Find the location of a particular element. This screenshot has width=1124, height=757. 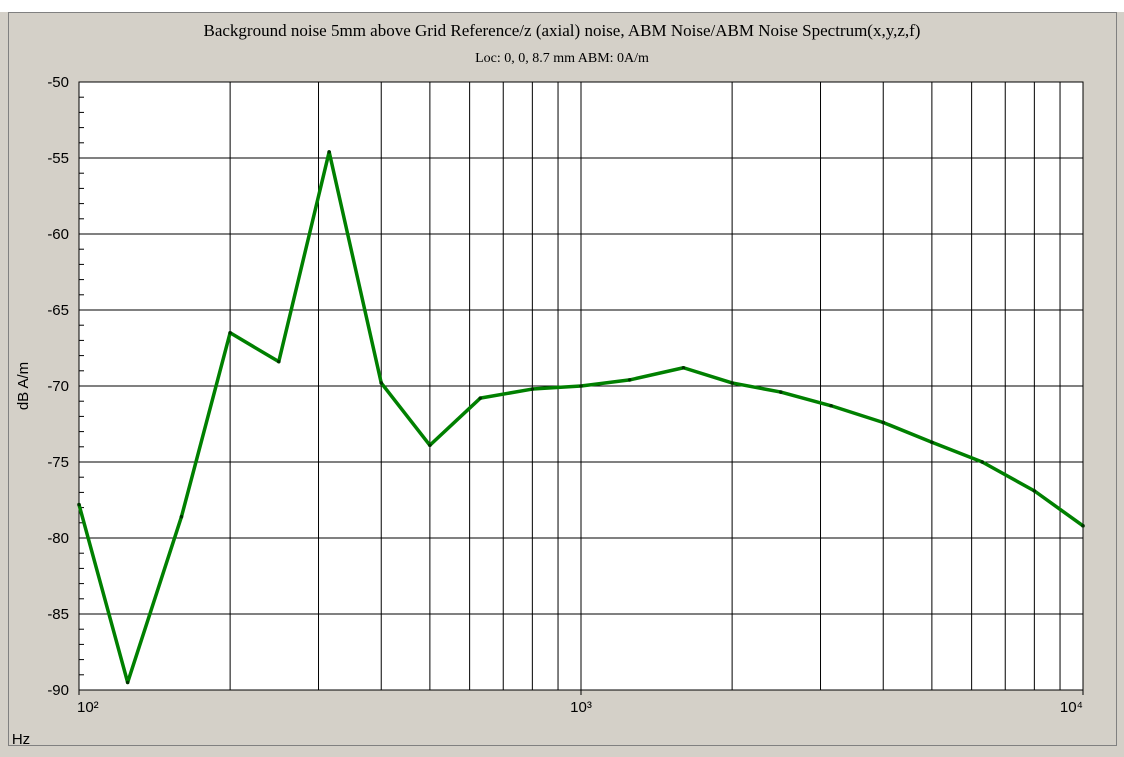

y-tick-label: -60 is located at coordinates (58, 234).